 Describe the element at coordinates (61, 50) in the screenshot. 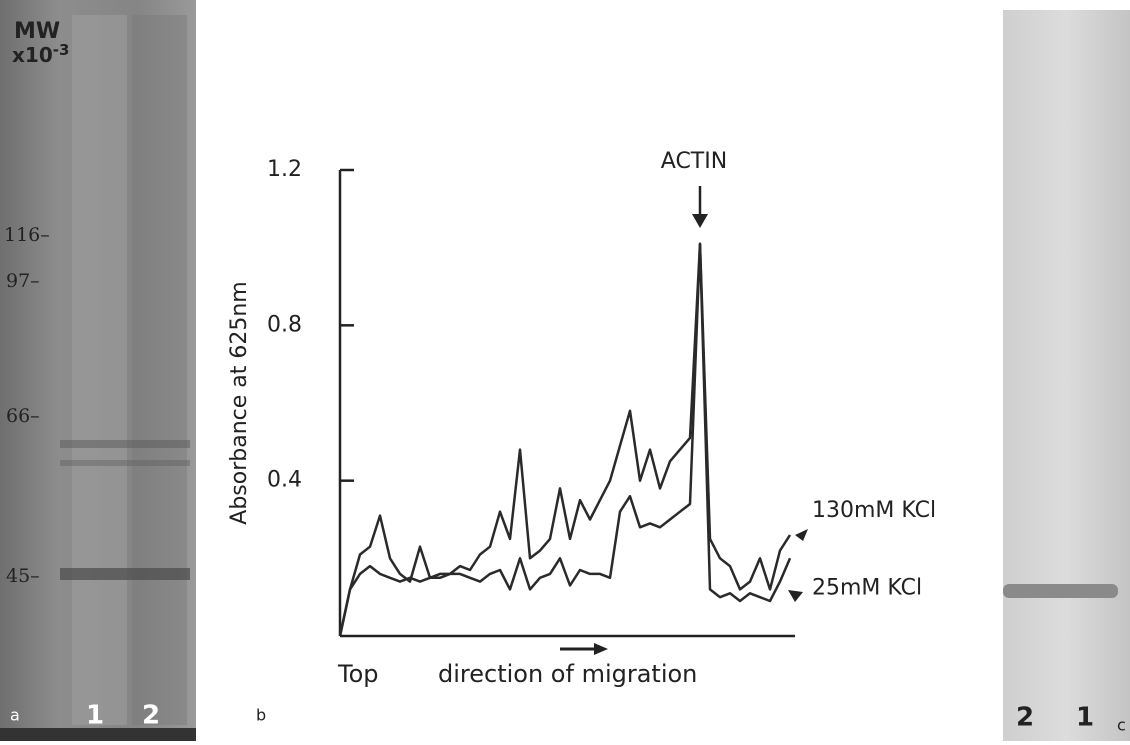

I see `mw-exponent: -3` at that location.